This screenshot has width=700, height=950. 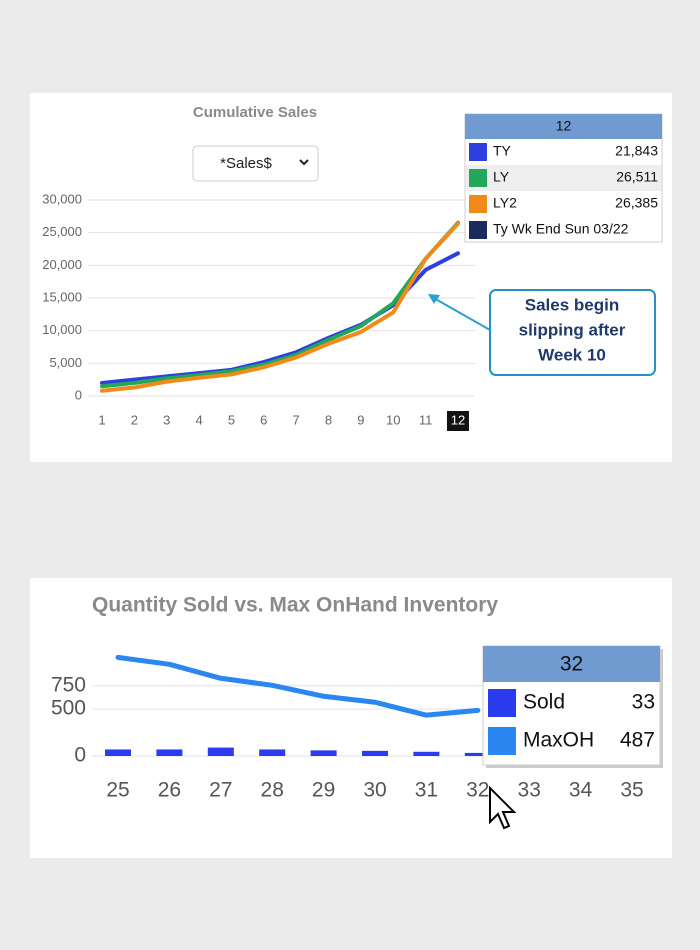 What do you see at coordinates (231, 419) in the screenshot?
I see `x-tick-label: 5` at bounding box center [231, 419].